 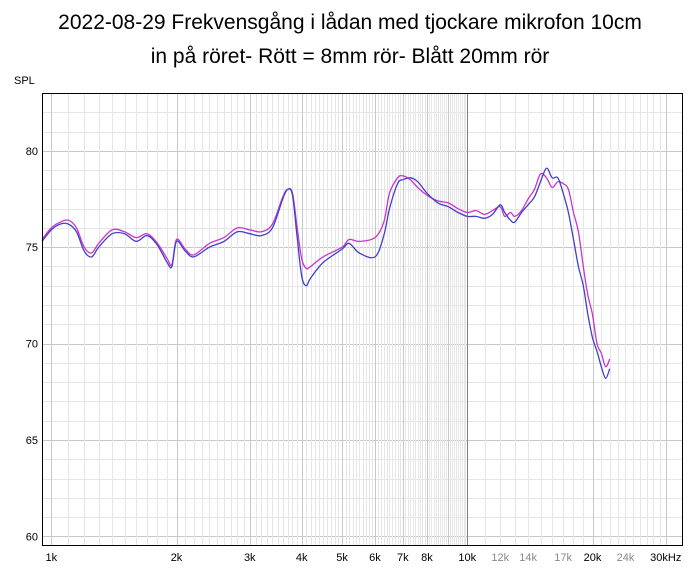 What do you see at coordinates (403, 558) in the screenshot?
I see `x-tick-label: 7k` at bounding box center [403, 558].